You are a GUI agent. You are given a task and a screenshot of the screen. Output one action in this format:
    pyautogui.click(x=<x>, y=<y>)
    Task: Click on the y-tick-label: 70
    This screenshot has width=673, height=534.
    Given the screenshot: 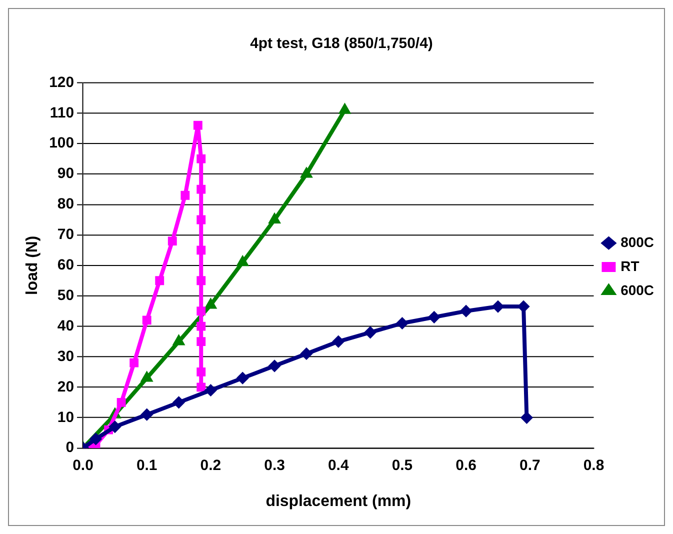 What is the action you would take?
    pyautogui.click(x=65, y=235)
    